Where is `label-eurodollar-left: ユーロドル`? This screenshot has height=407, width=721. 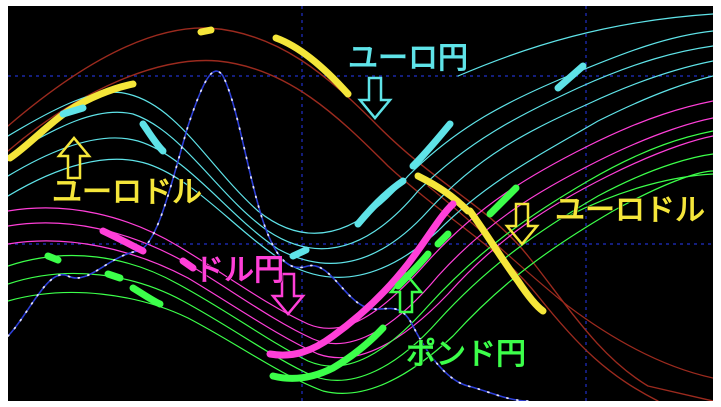 label-eurodollar-left: ユーロドル is located at coordinates (127, 192).